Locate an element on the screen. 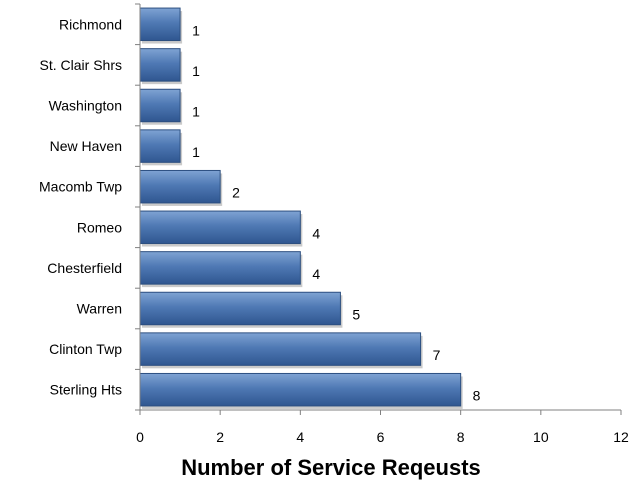  category-label: Macomb Twp is located at coordinates (80, 187).